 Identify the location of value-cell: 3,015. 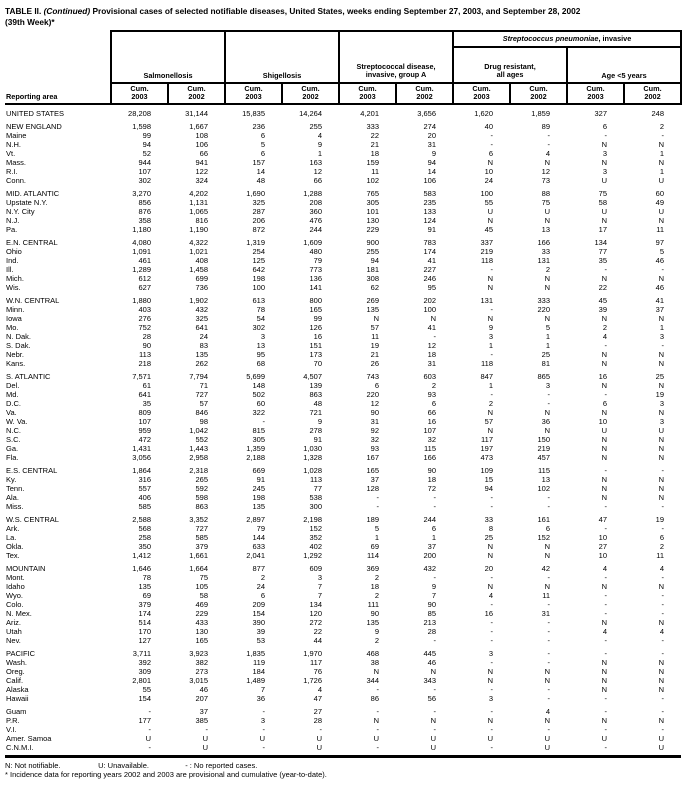
(199, 680).